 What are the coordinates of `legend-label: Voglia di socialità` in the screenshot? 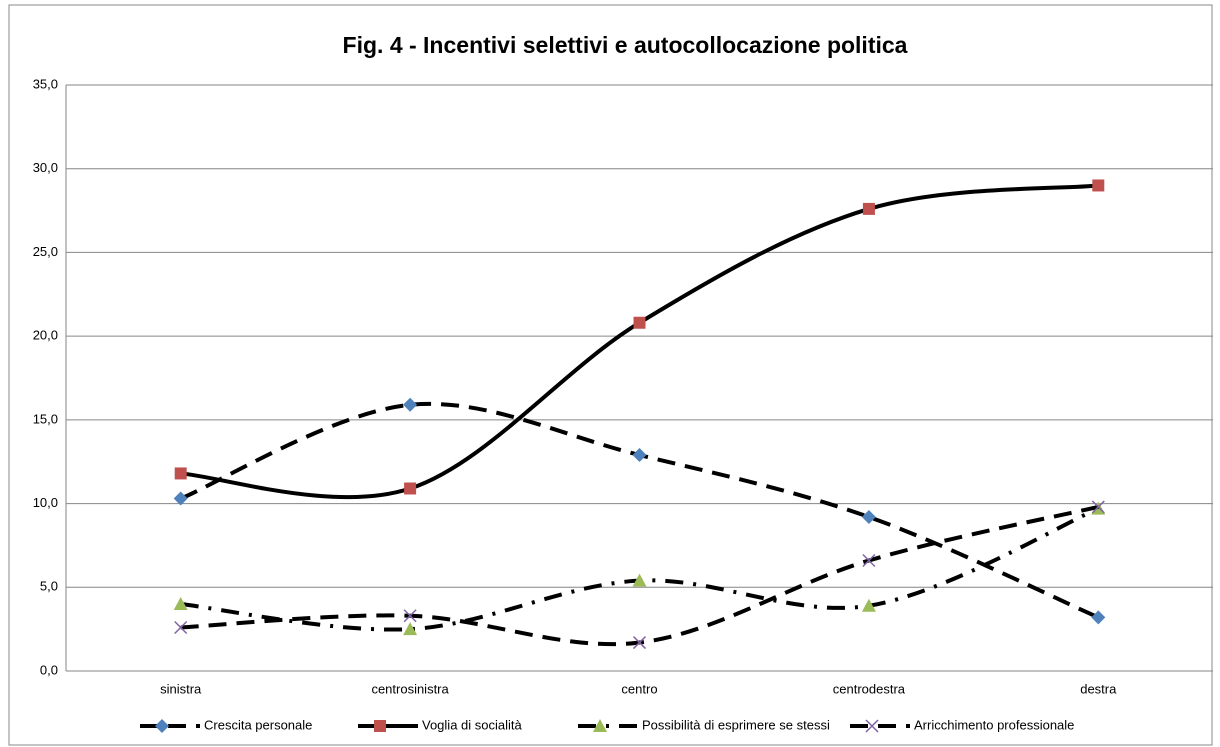 It's located at (472, 724).